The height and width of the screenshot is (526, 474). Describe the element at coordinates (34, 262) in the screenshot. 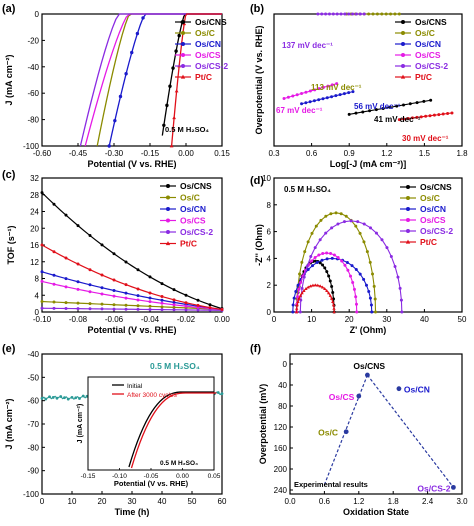

I see `y-tick-label: 12` at that location.